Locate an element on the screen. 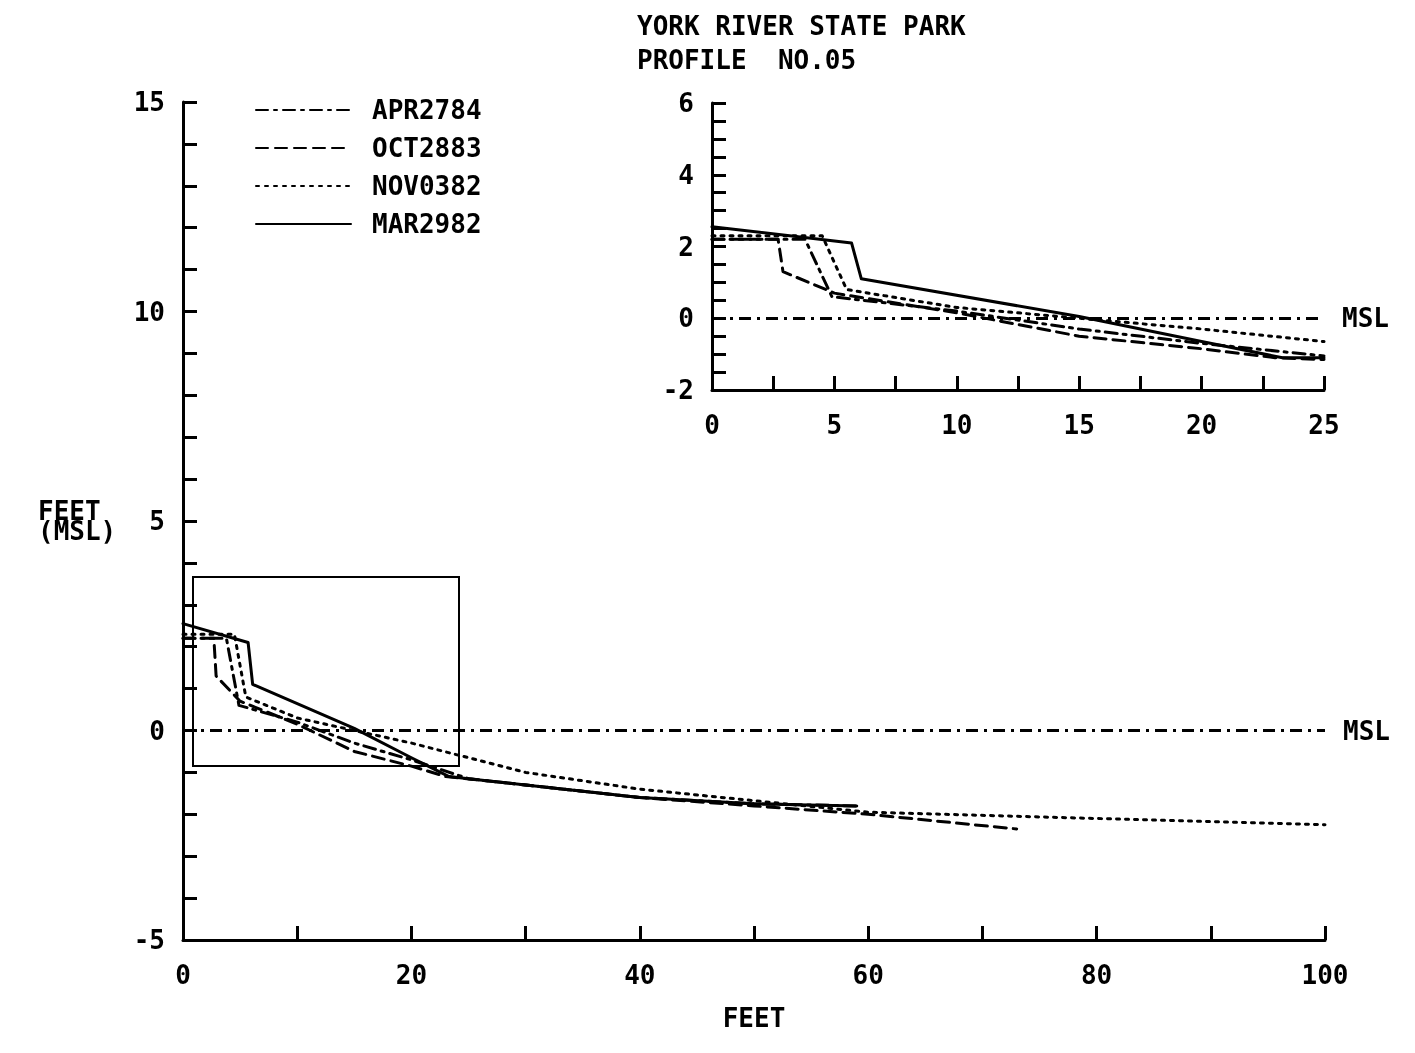 This screenshot has width=1415, height=1053. x-tick-label: 25 is located at coordinates (1324, 425).